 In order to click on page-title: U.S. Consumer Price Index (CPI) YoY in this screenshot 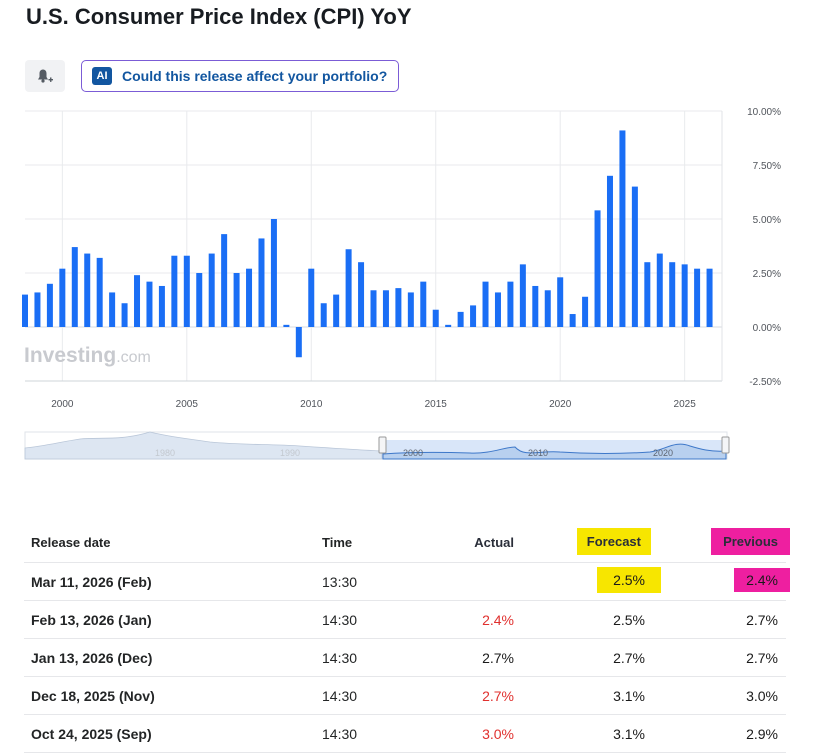, I will do `click(219, 16)`.